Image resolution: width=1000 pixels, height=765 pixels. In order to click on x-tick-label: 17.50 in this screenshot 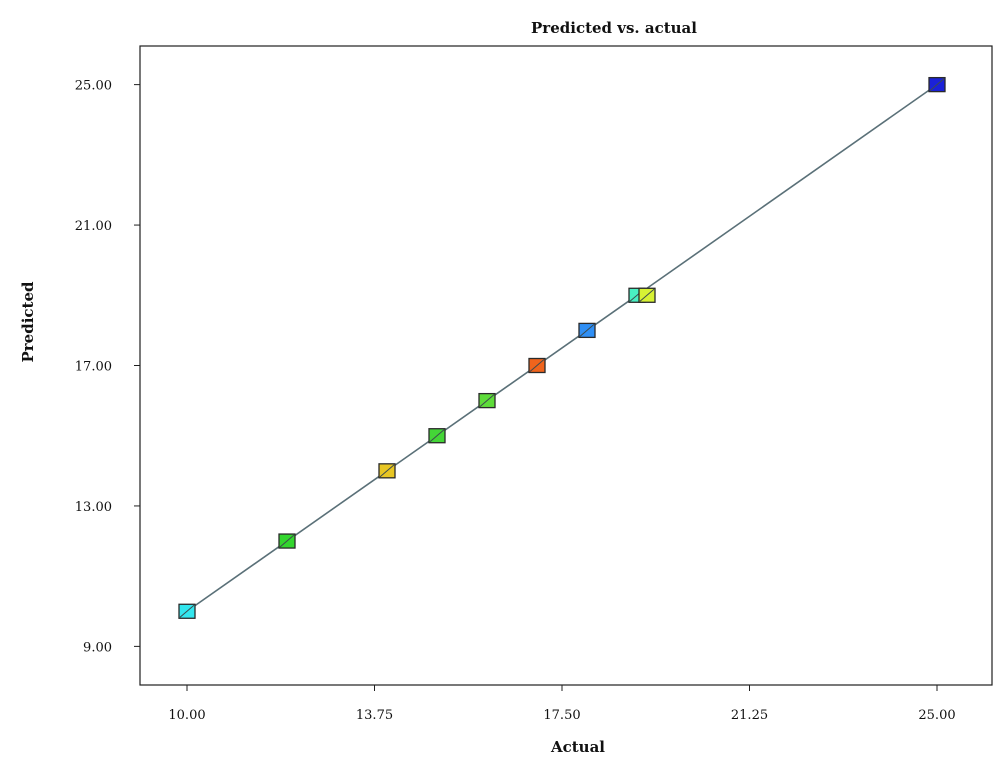, I will do `click(561, 715)`.